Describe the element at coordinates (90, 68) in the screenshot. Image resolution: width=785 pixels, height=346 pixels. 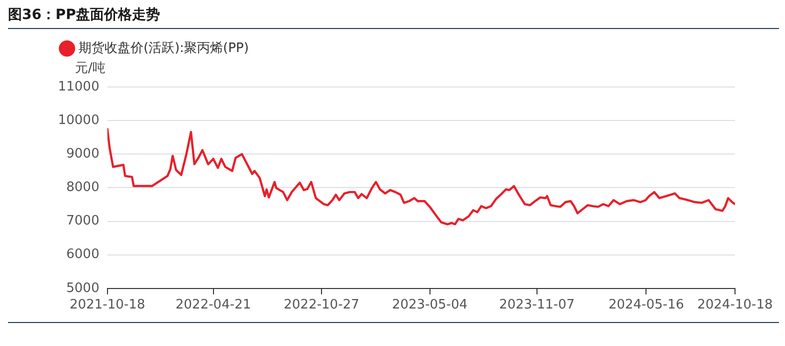
I see `y-axis-title: 元/吨` at that location.